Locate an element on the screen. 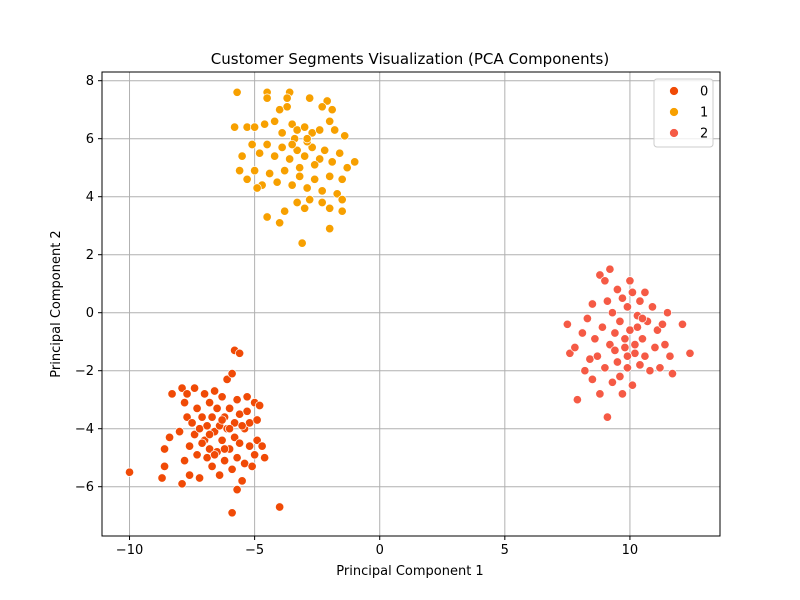 This screenshot has height=600, width=800. y-tick-label: −2 is located at coordinates (84, 371).